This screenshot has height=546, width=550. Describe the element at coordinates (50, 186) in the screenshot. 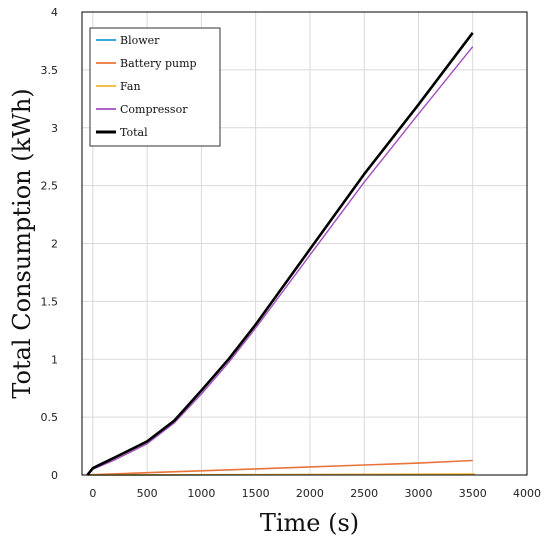

I see `y-tick-label: 2.5` at that location.